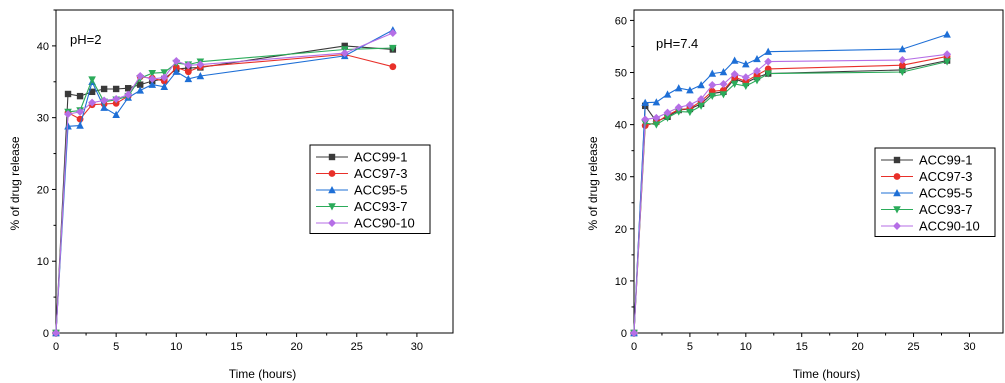  I want to click on y-tick-label: 50, so click(621, 74).